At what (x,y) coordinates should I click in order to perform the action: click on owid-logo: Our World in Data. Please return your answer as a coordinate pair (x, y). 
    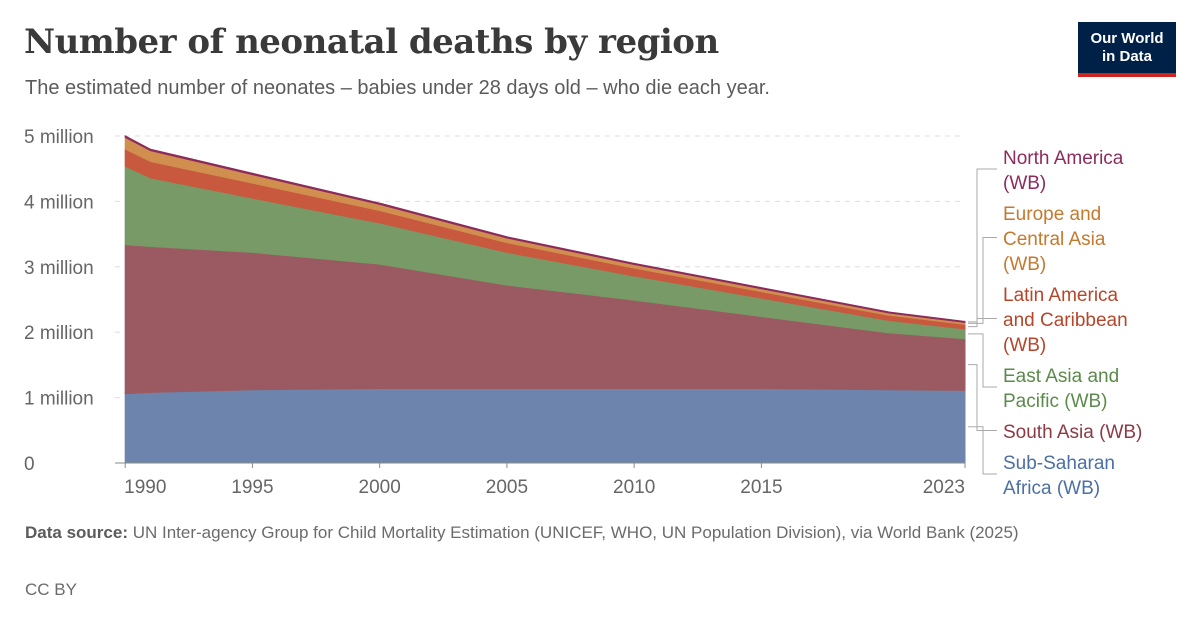
    Looking at the image, I should click on (1127, 49).